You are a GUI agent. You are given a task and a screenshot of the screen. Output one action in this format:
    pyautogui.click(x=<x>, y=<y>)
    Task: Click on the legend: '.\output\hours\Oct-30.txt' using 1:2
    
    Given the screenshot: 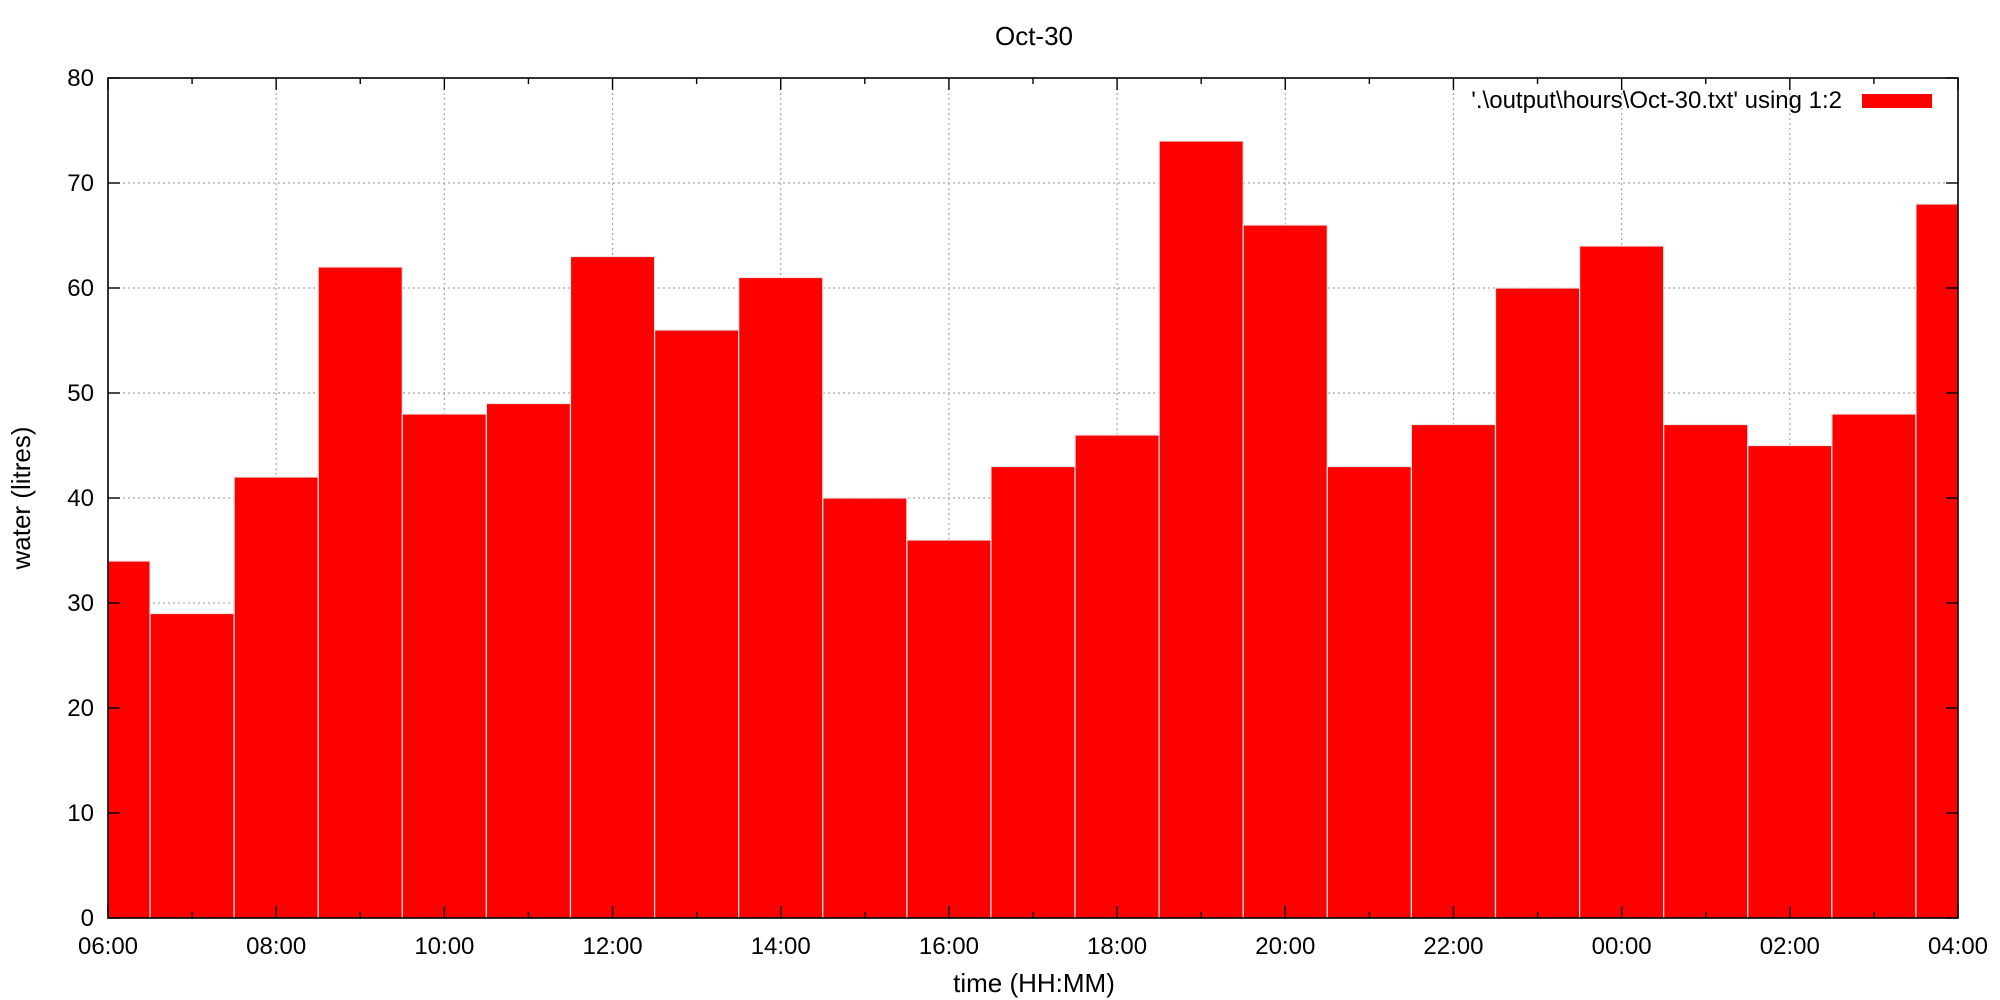 What is the action you would take?
    pyautogui.click(x=1701, y=100)
    